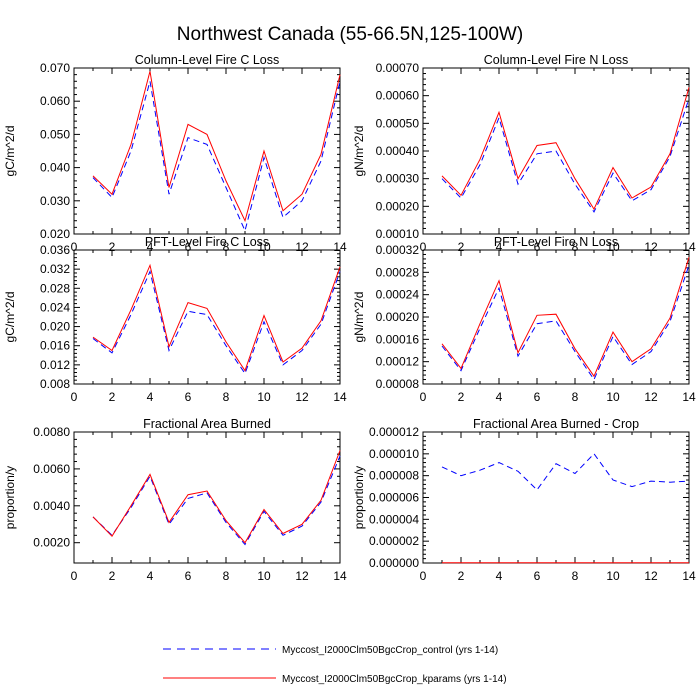 The height and width of the screenshot is (700, 700). Describe the element at coordinates (394, 498) in the screenshot. I see `y-tick-label: 0.000006` at that location.